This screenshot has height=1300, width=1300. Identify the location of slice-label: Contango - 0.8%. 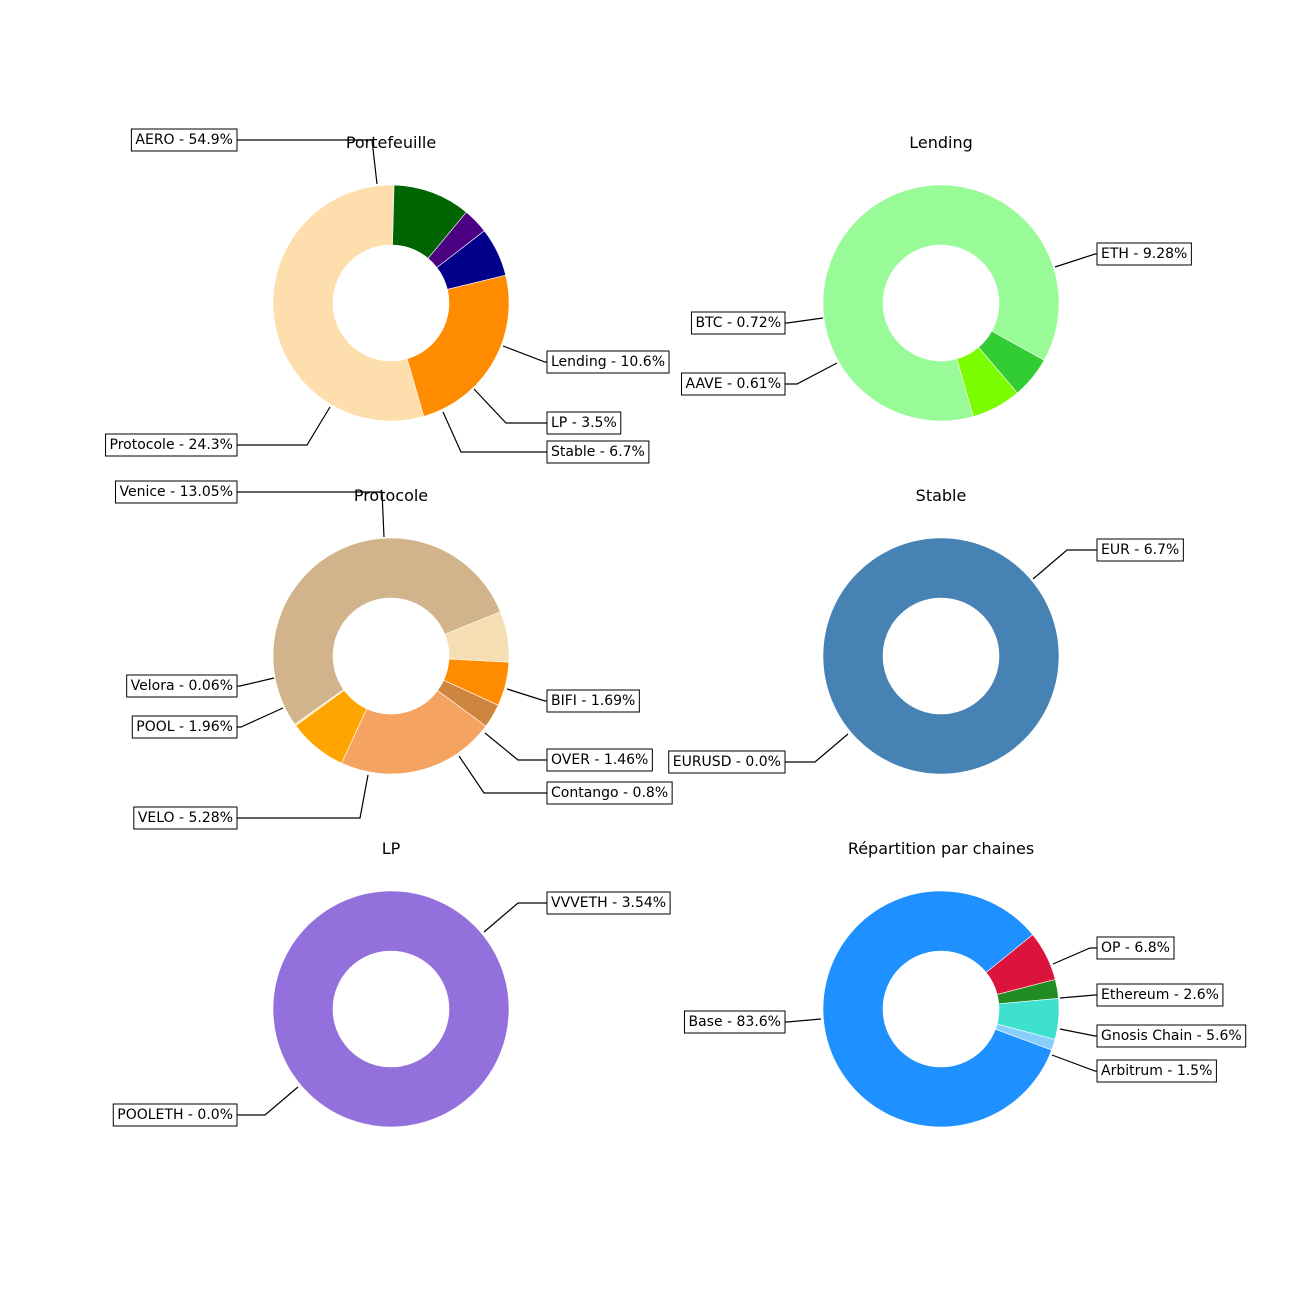
(609, 793).